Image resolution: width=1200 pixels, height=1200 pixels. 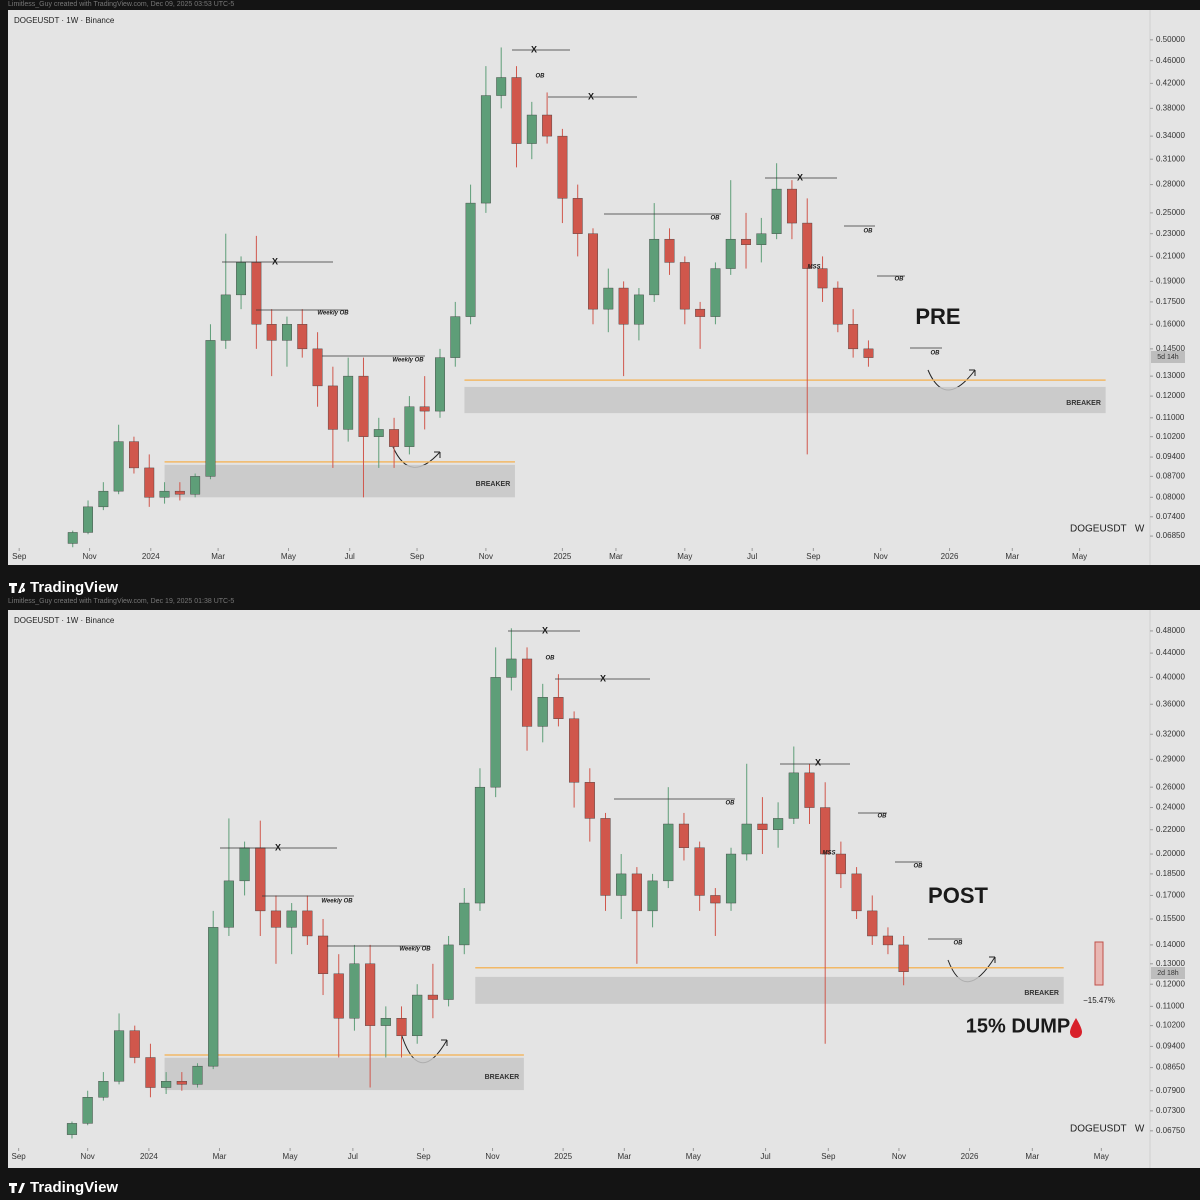 What do you see at coordinates (769, 990) in the screenshot?
I see `breaker-zone` at bounding box center [769, 990].